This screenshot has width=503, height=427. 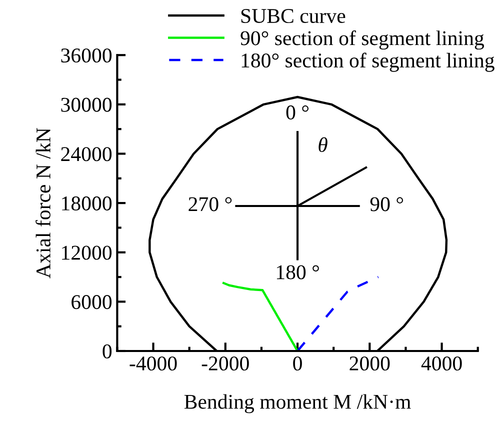 I want to click on annotation: 0 °, so click(x=297, y=112).